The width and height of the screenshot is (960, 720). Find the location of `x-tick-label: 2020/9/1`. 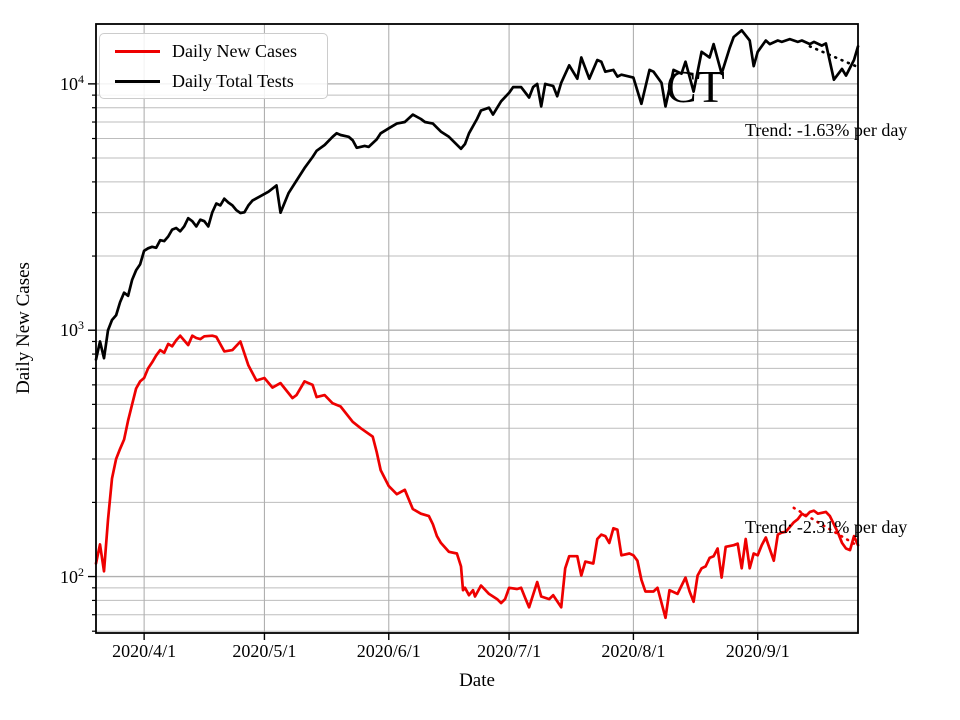

x-tick-label: 2020/9/1 is located at coordinates (757, 651).